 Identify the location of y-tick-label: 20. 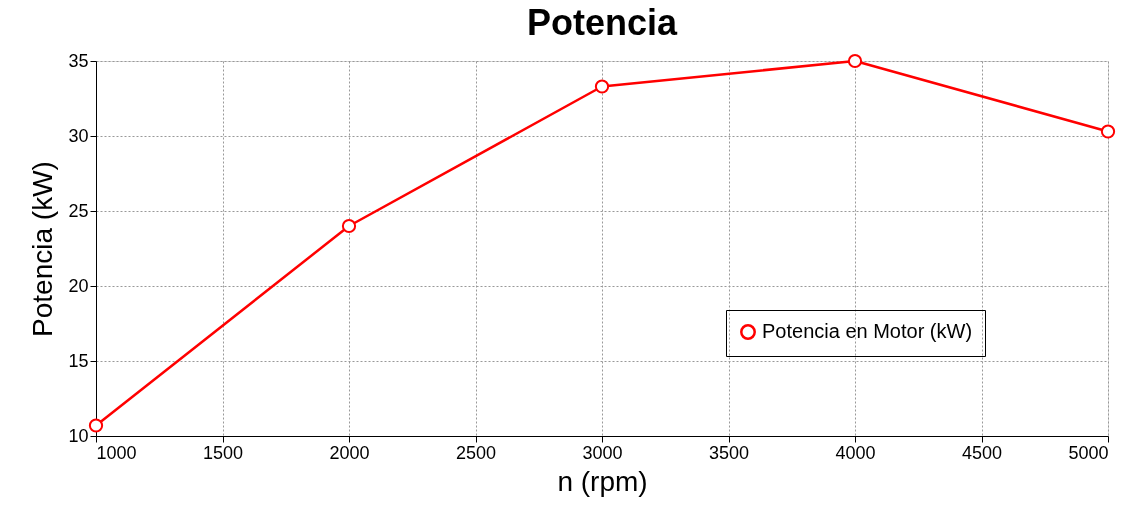
(78, 285).